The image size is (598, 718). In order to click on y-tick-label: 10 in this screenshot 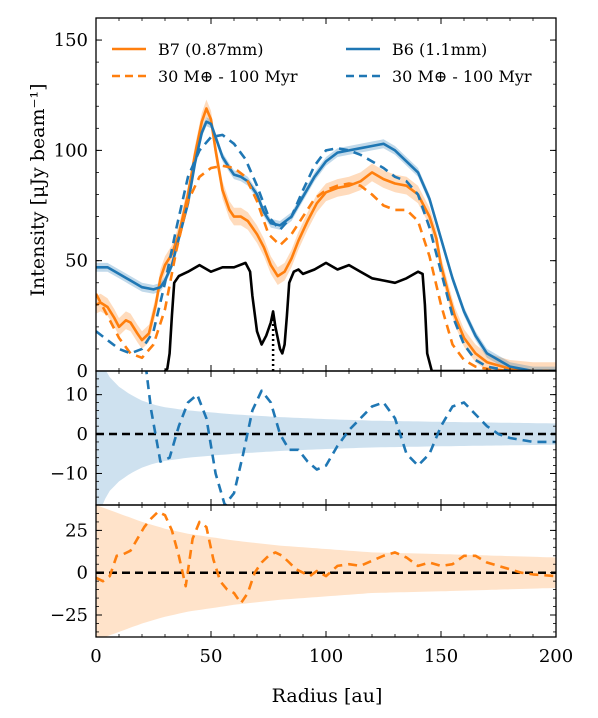, I will do `click(76, 395)`.